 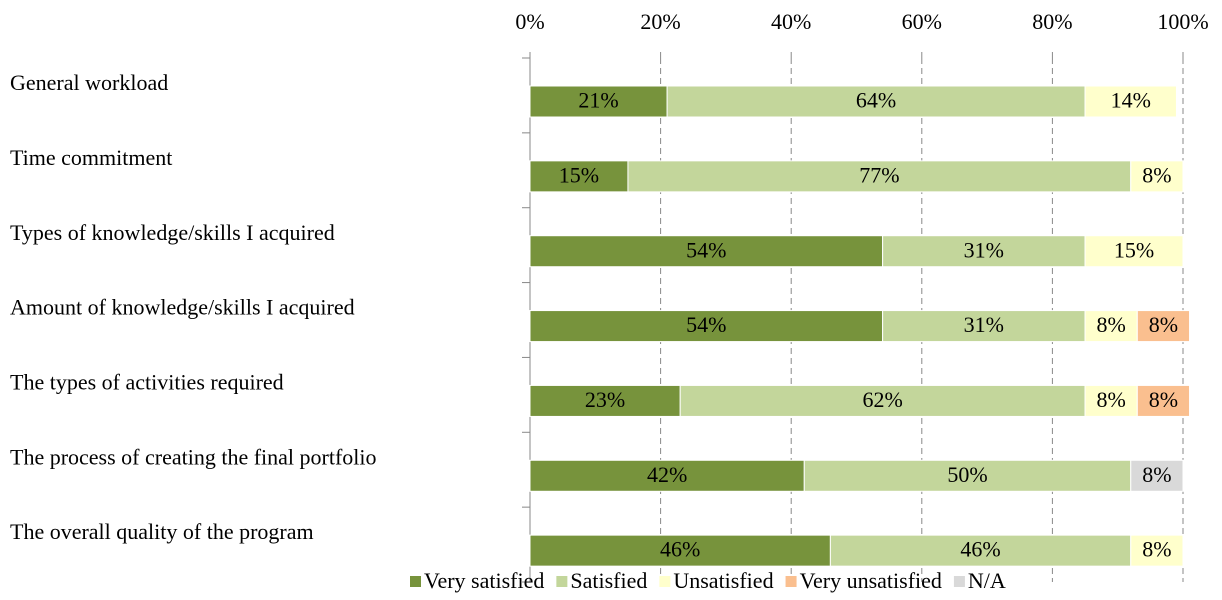 I want to click on legend-label: N/A, so click(x=987, y=580).